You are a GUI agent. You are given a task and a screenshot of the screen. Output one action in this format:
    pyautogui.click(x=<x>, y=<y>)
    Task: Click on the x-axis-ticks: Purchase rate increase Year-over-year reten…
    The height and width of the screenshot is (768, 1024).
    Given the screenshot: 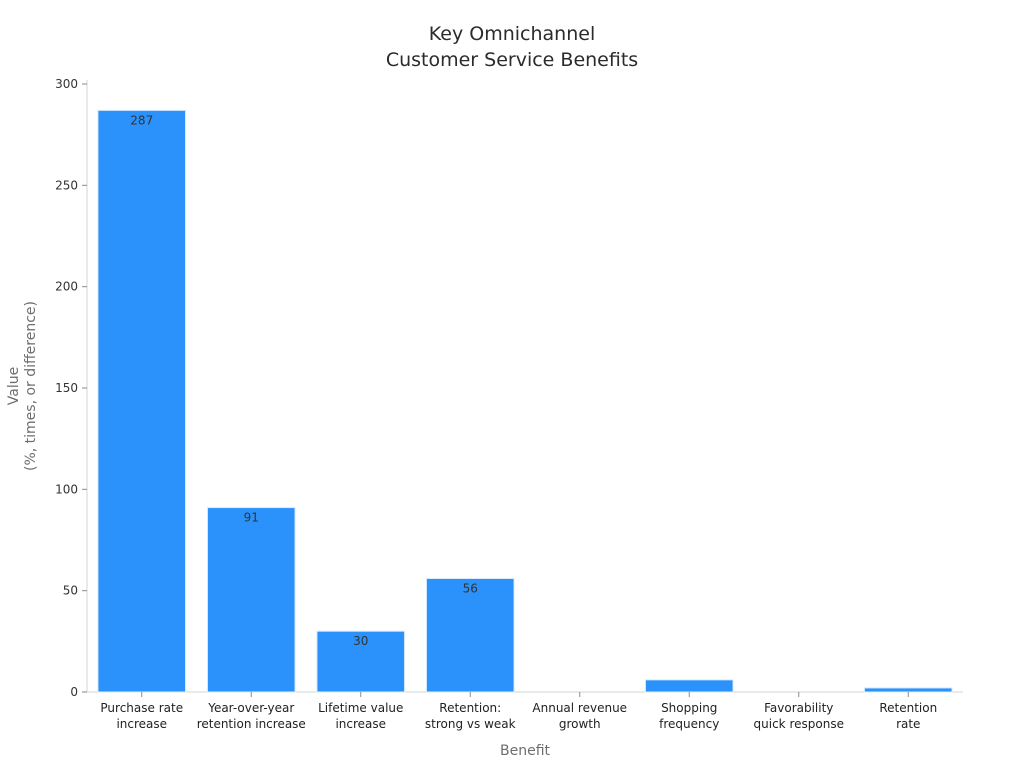 What is the action you would take?
    pyautogui.click(x=518, y=711)
    